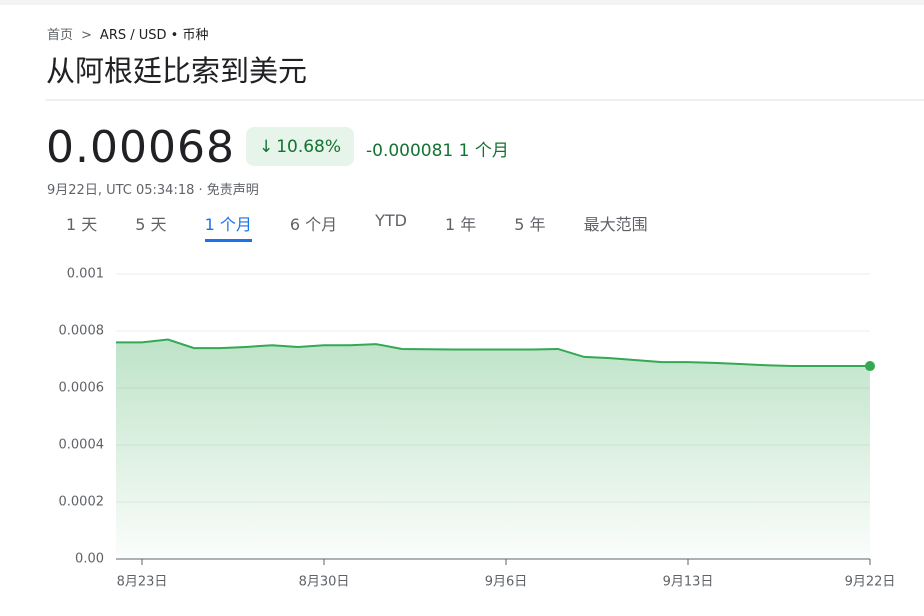 This screenshot has width=924, height=616. Describe the element at coordinates (153, 190) in the screenshot. I see `timestamp: 9月22日, UTC 05:34:18 · 免责声明` at that location.